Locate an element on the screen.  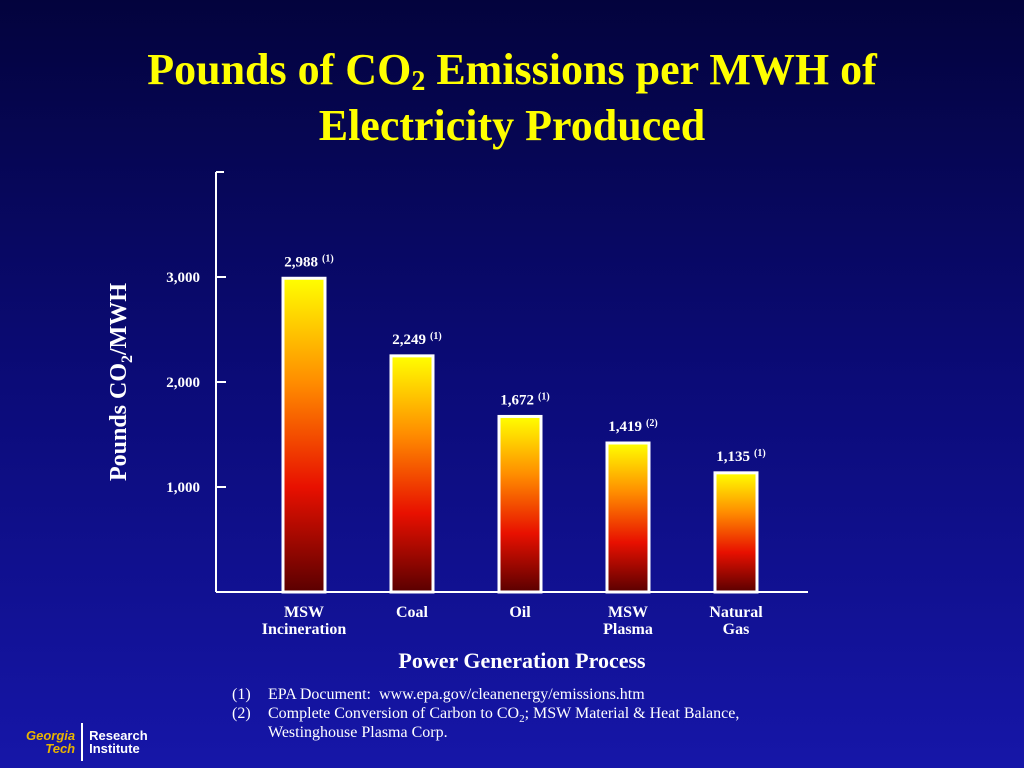
title-text: Emissions per MWH of is located at coordinates (651, 69).